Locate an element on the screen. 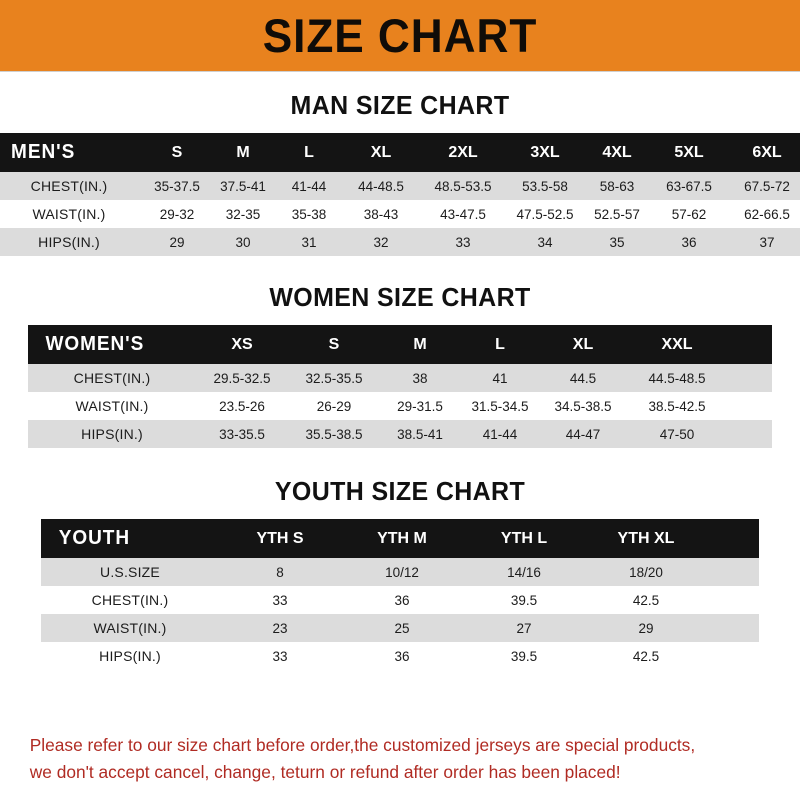 The height and width of the screenshot is (800, 800). youth-header-cell-4: YTH XL is located at coordinates (646, 538).